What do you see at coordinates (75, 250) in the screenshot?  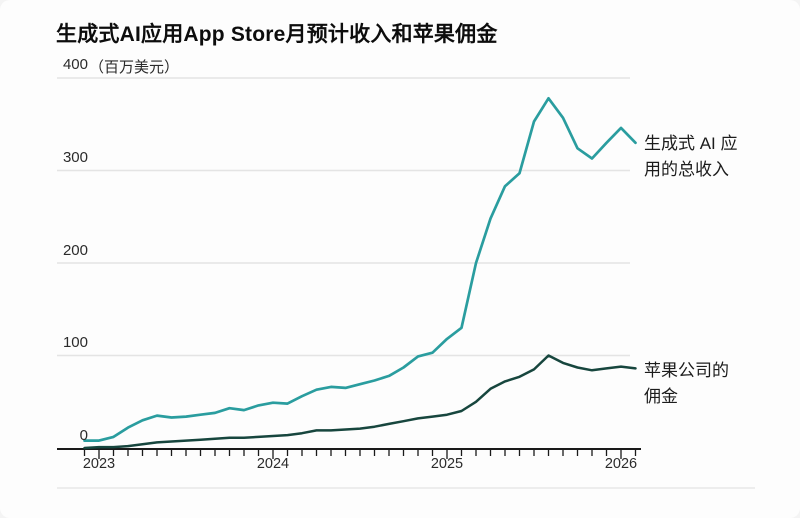 I see `y-tick-label-200: 200` at bounding box center [75, 250].